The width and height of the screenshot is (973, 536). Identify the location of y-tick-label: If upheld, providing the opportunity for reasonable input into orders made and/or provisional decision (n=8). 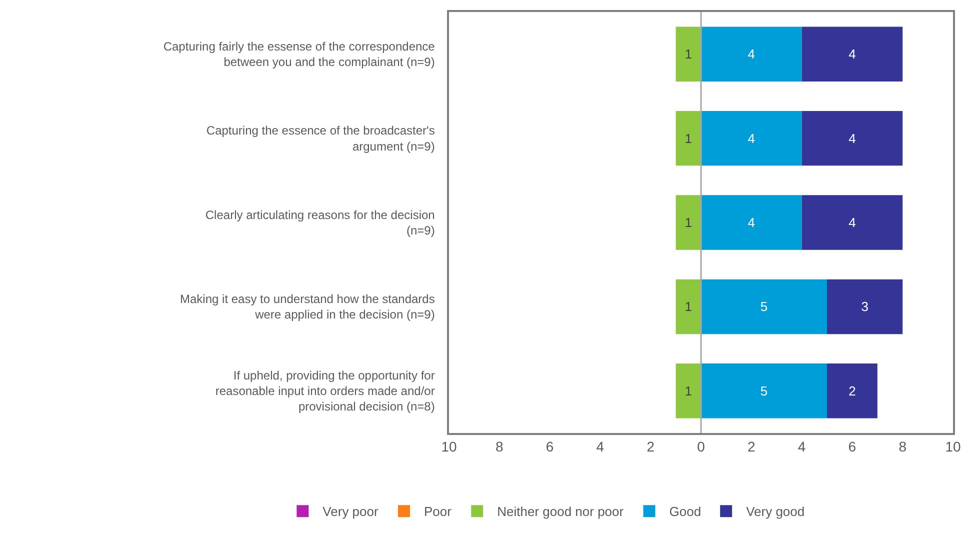
(325, 391).